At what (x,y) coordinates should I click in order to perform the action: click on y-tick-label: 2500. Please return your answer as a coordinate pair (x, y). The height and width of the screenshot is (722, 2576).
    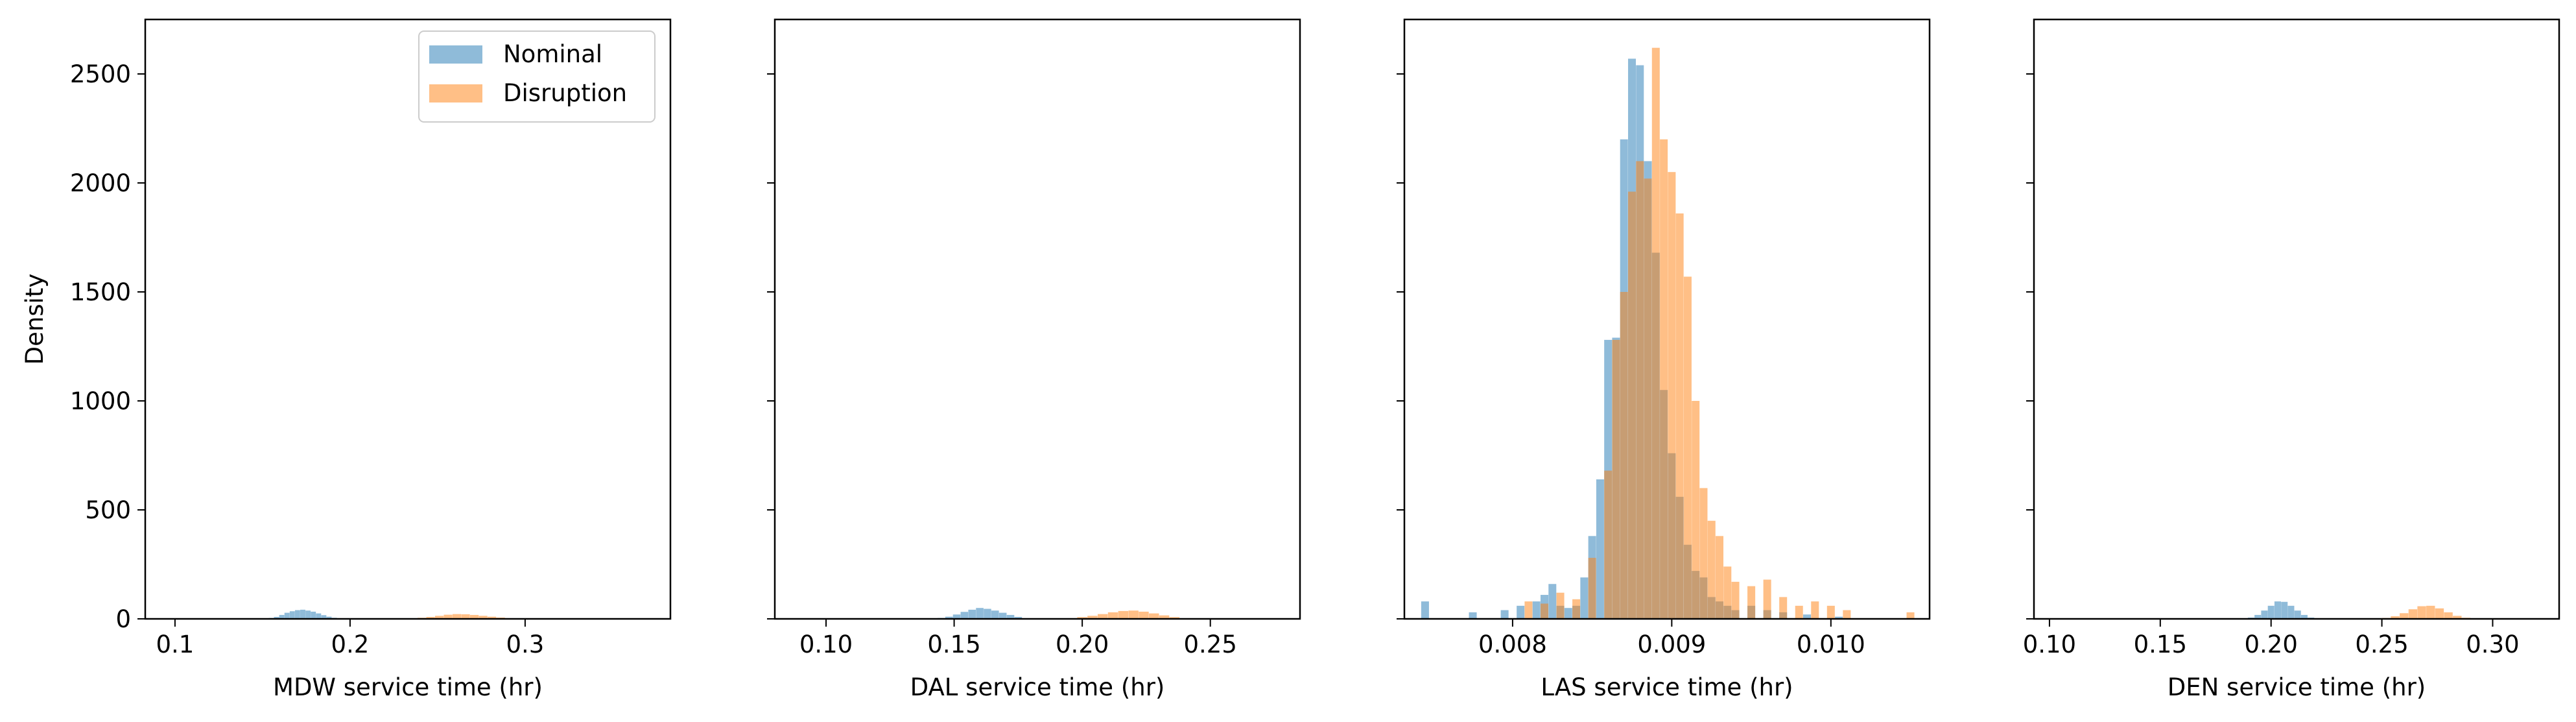
    Looking at the image, I should click on (101, 74).